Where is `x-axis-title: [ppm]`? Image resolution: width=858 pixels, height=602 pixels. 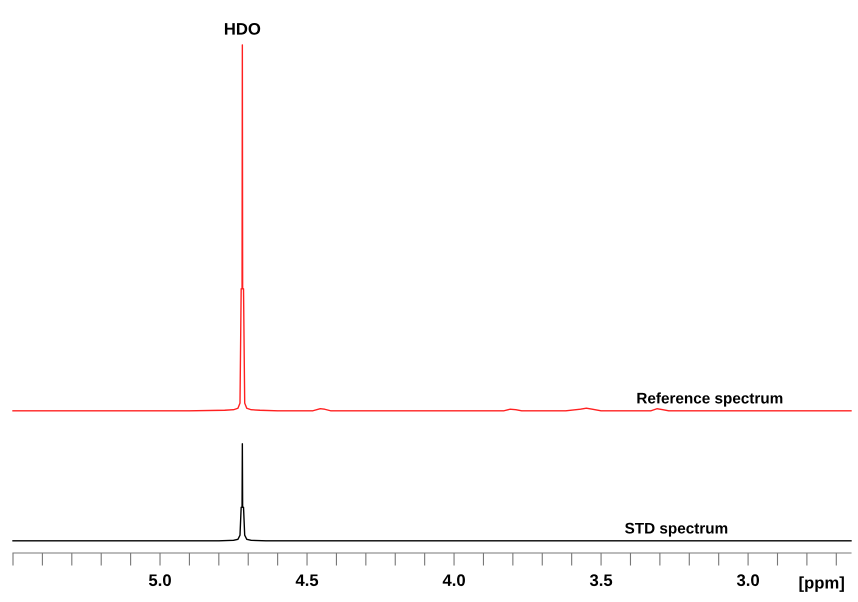 x-axis-title: [ppm] is located at coordinates (821, 584).